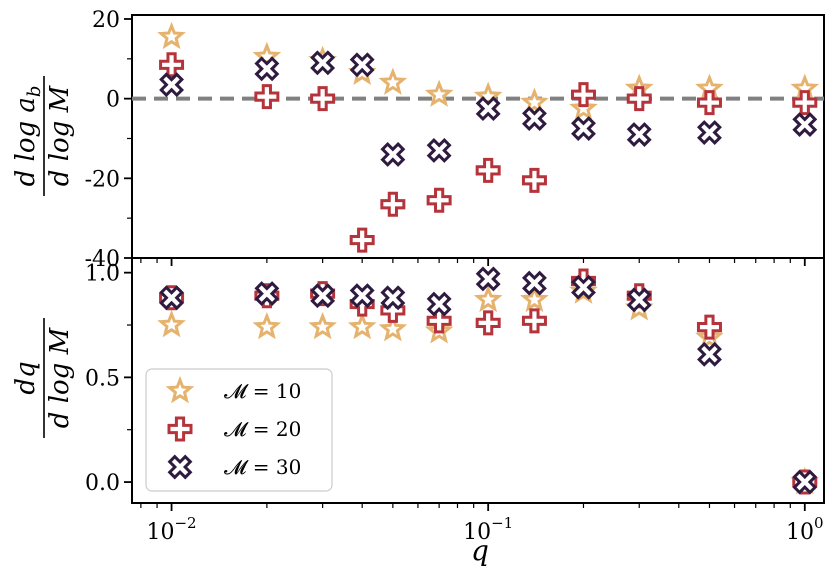  Describe the element at coordinates (26, 377) in the screenshot. I see `bottom-ylabel-numerator: dq` at that location.